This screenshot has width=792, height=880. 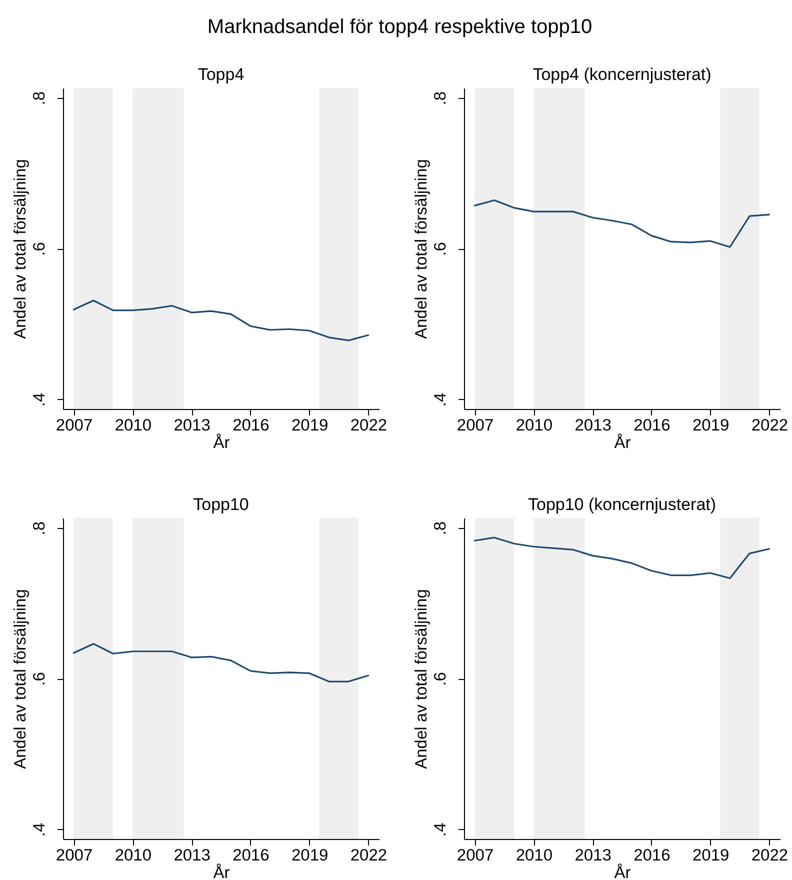 I want to click on chart-title: Topp10 (koncernjusterat), so click(x=622, y=504).